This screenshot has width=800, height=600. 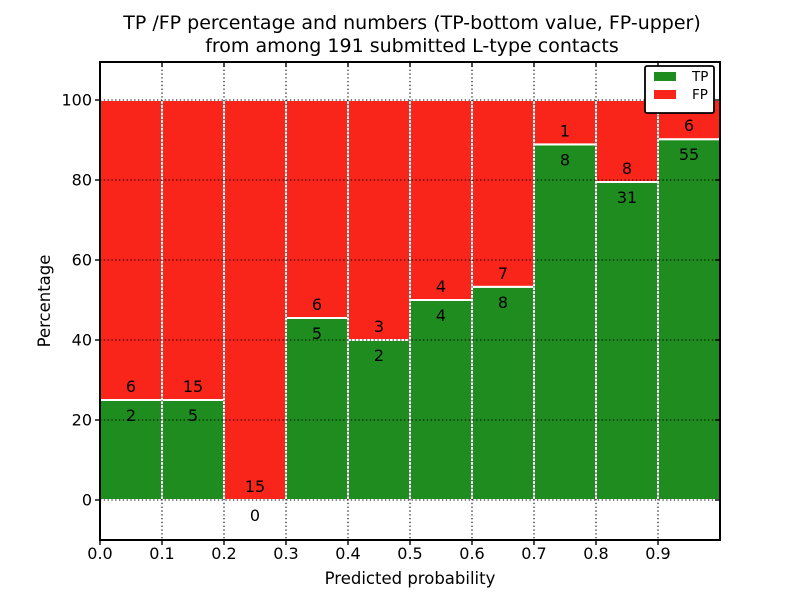 I want to click on x-tick-label: 0.9, so click(x=657, y=553).